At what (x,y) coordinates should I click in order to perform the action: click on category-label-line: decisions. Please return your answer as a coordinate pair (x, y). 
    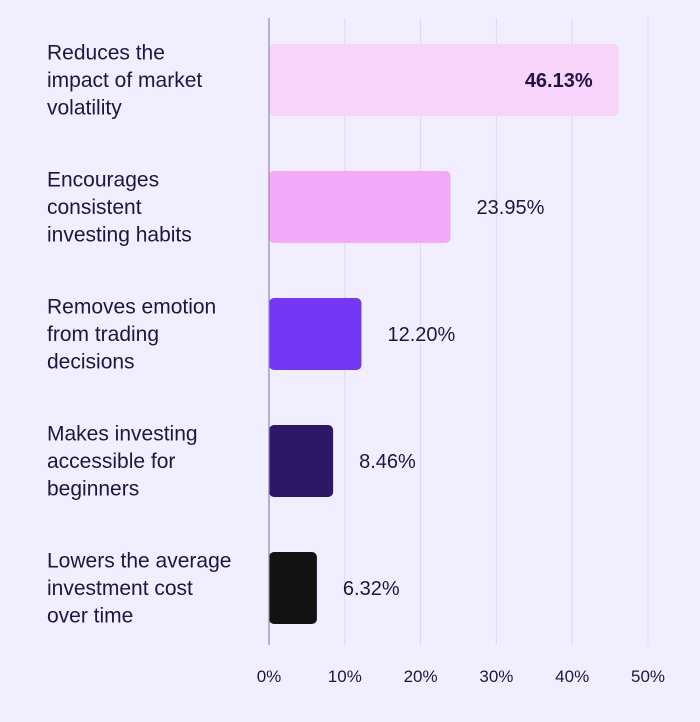
    Looking at the image, I should click on (91, 362).